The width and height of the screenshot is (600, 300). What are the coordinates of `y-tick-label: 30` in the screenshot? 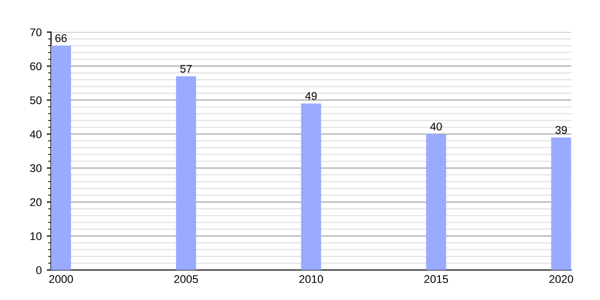 It's located at (36, 168).